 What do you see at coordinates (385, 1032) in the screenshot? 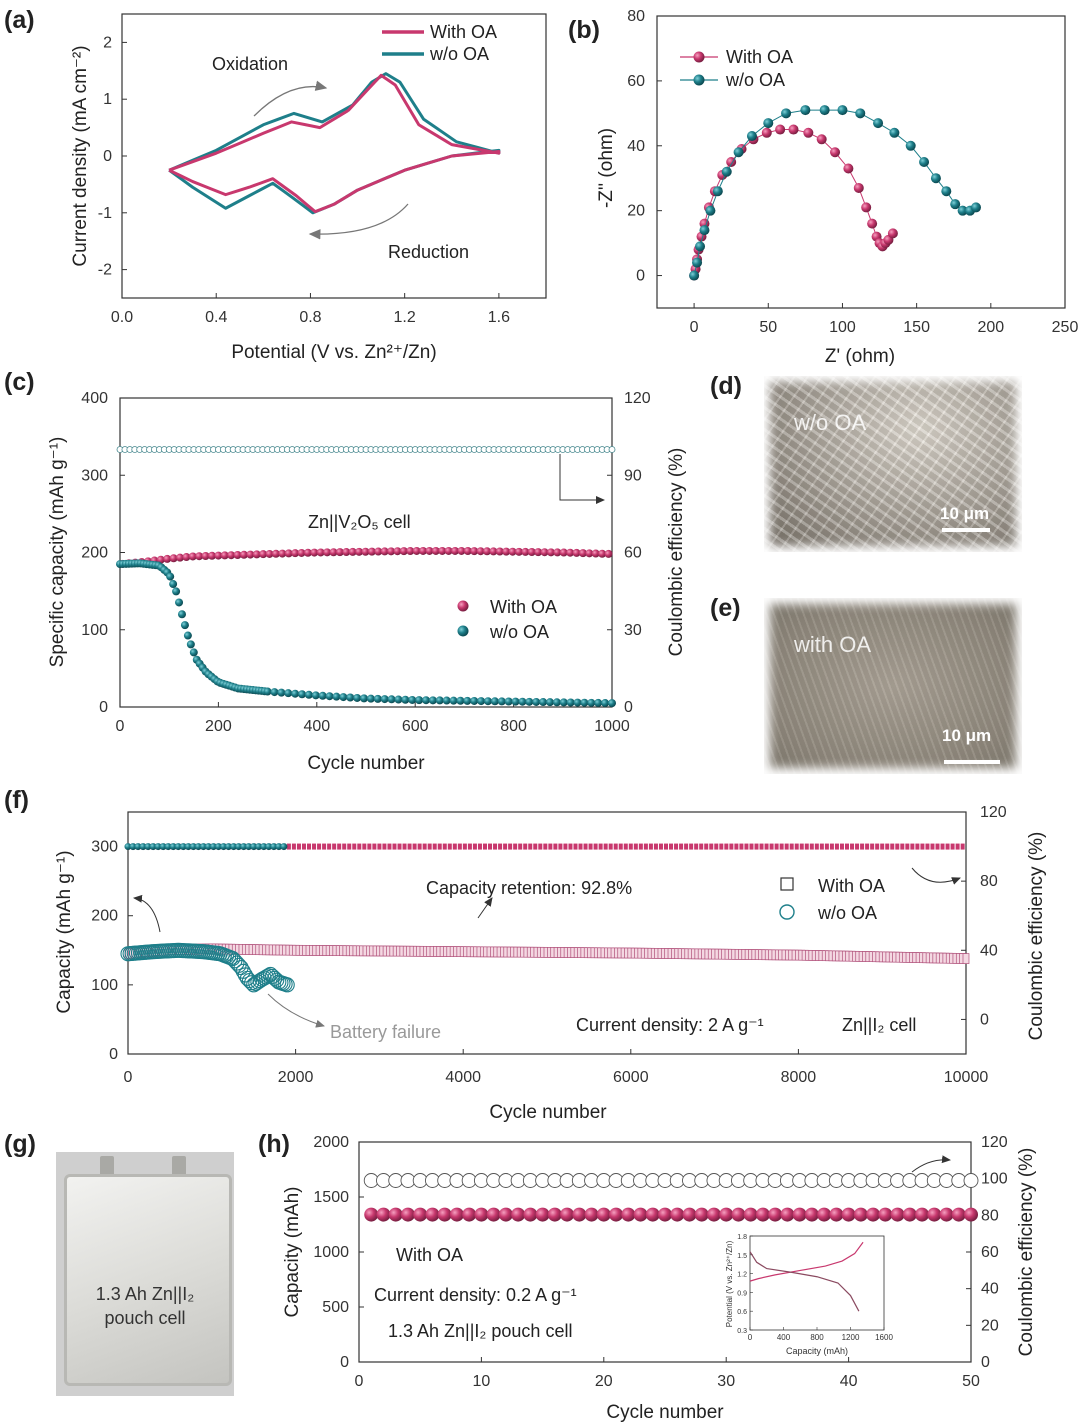
I see `panel-f-failure: Battery failure` at bounding box center [385, 1032].